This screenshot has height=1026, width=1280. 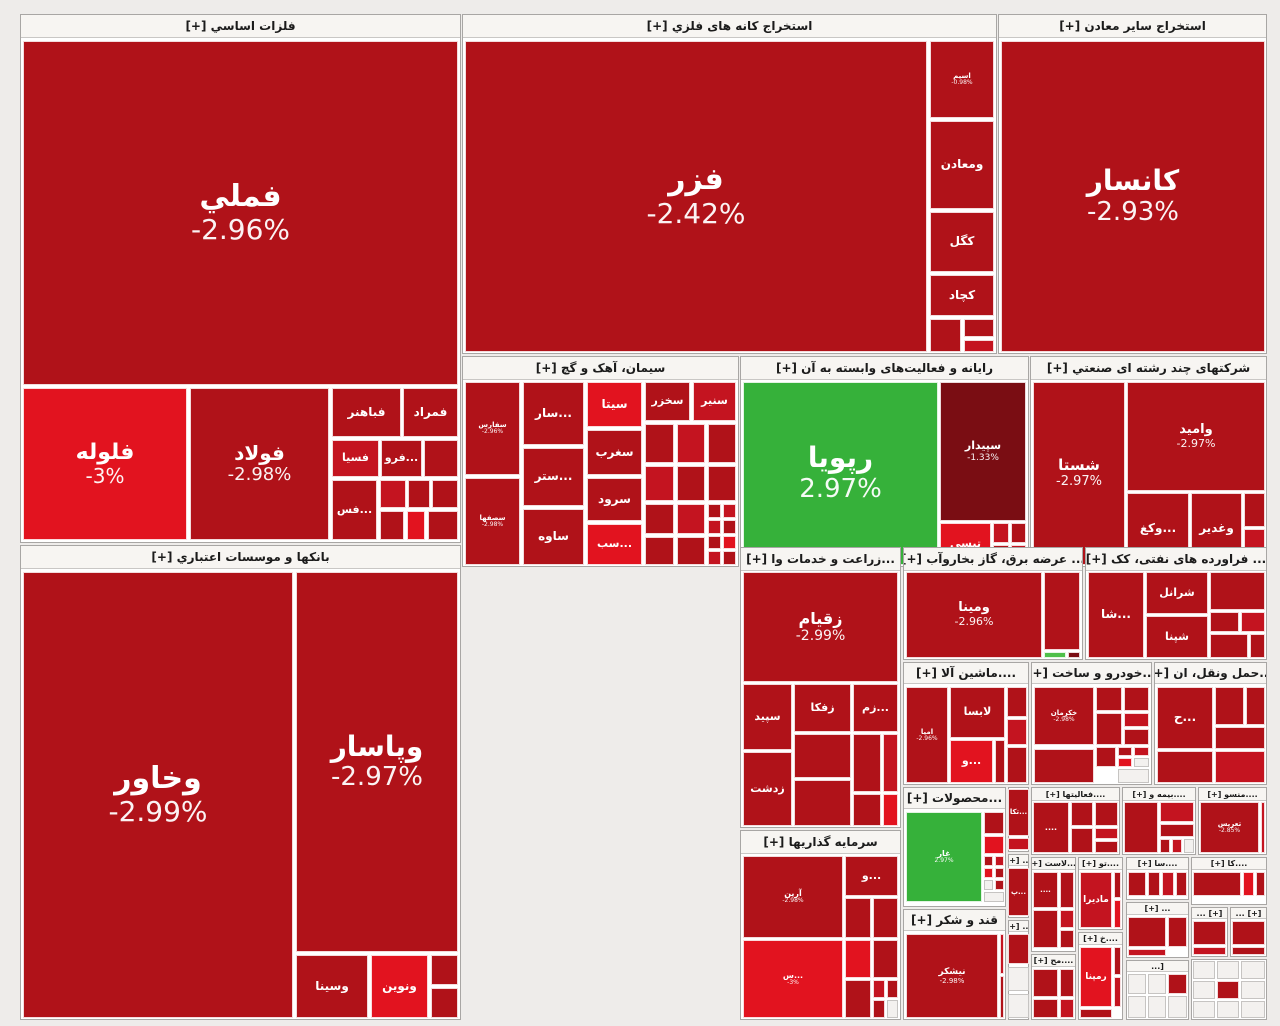 What do you see at coordinates (492, 428) in the screenshot?
I see `tile-cement: سفارس -2.96%` at bounding box center [492, 428].